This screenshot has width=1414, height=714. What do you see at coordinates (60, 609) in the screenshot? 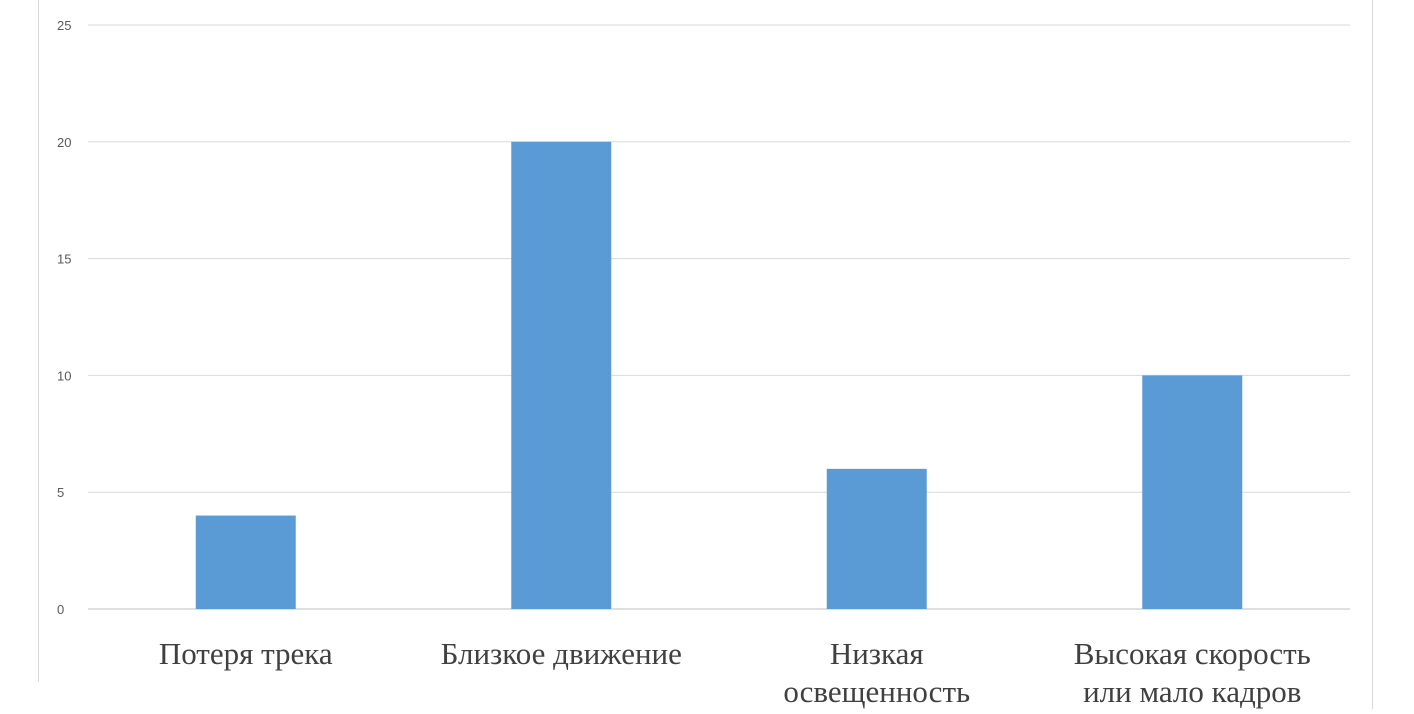
I see `y-tick-label: 0` at bounding box center [60, 609].